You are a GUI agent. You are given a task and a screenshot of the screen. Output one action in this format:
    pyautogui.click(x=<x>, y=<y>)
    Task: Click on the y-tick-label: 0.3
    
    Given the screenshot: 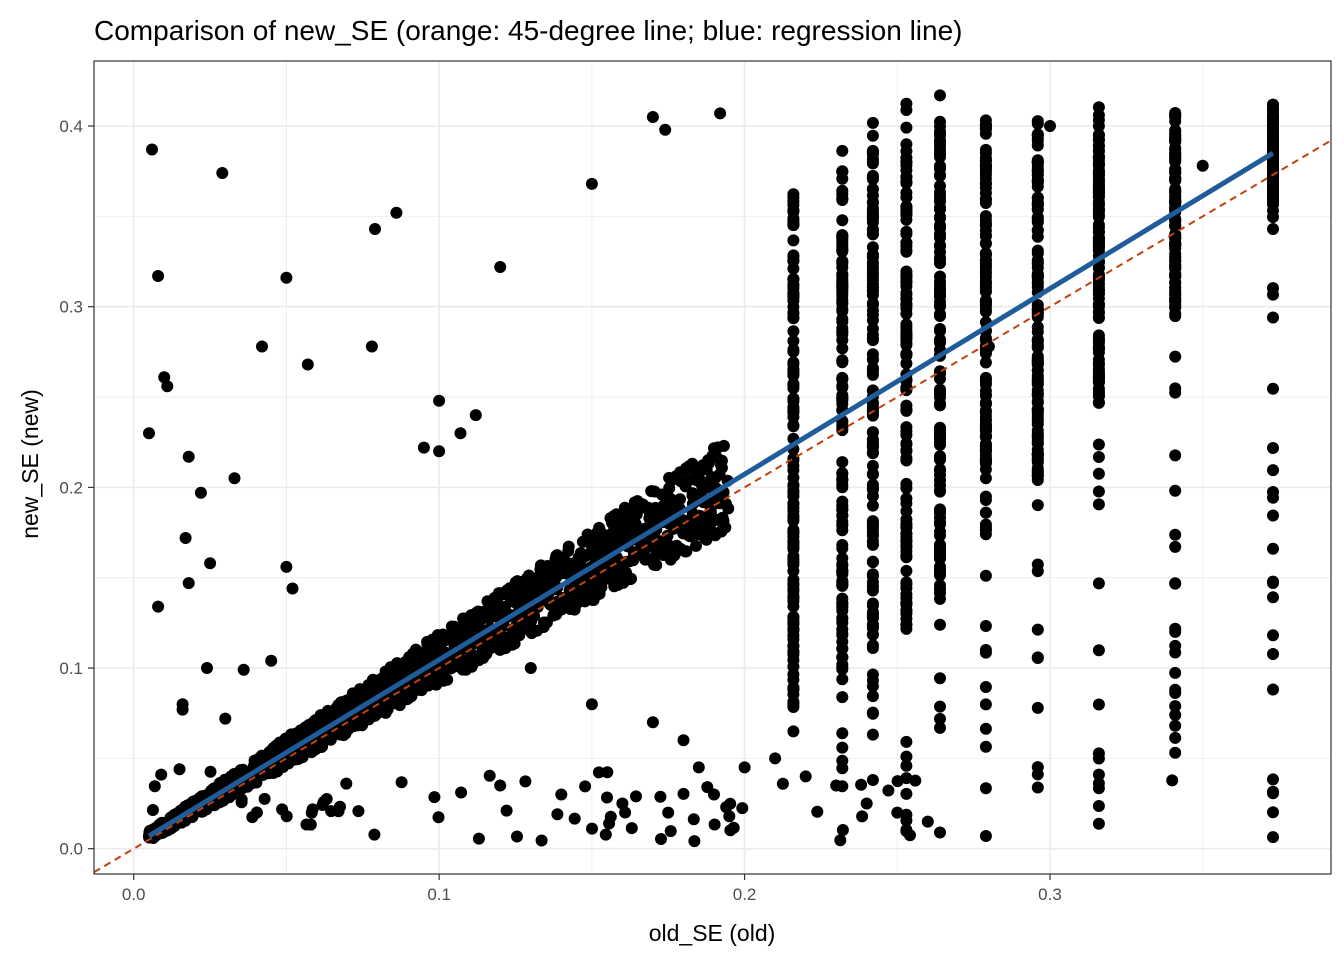 What is the action you would take?
    pyautogui.click(x=71, y=307)
    